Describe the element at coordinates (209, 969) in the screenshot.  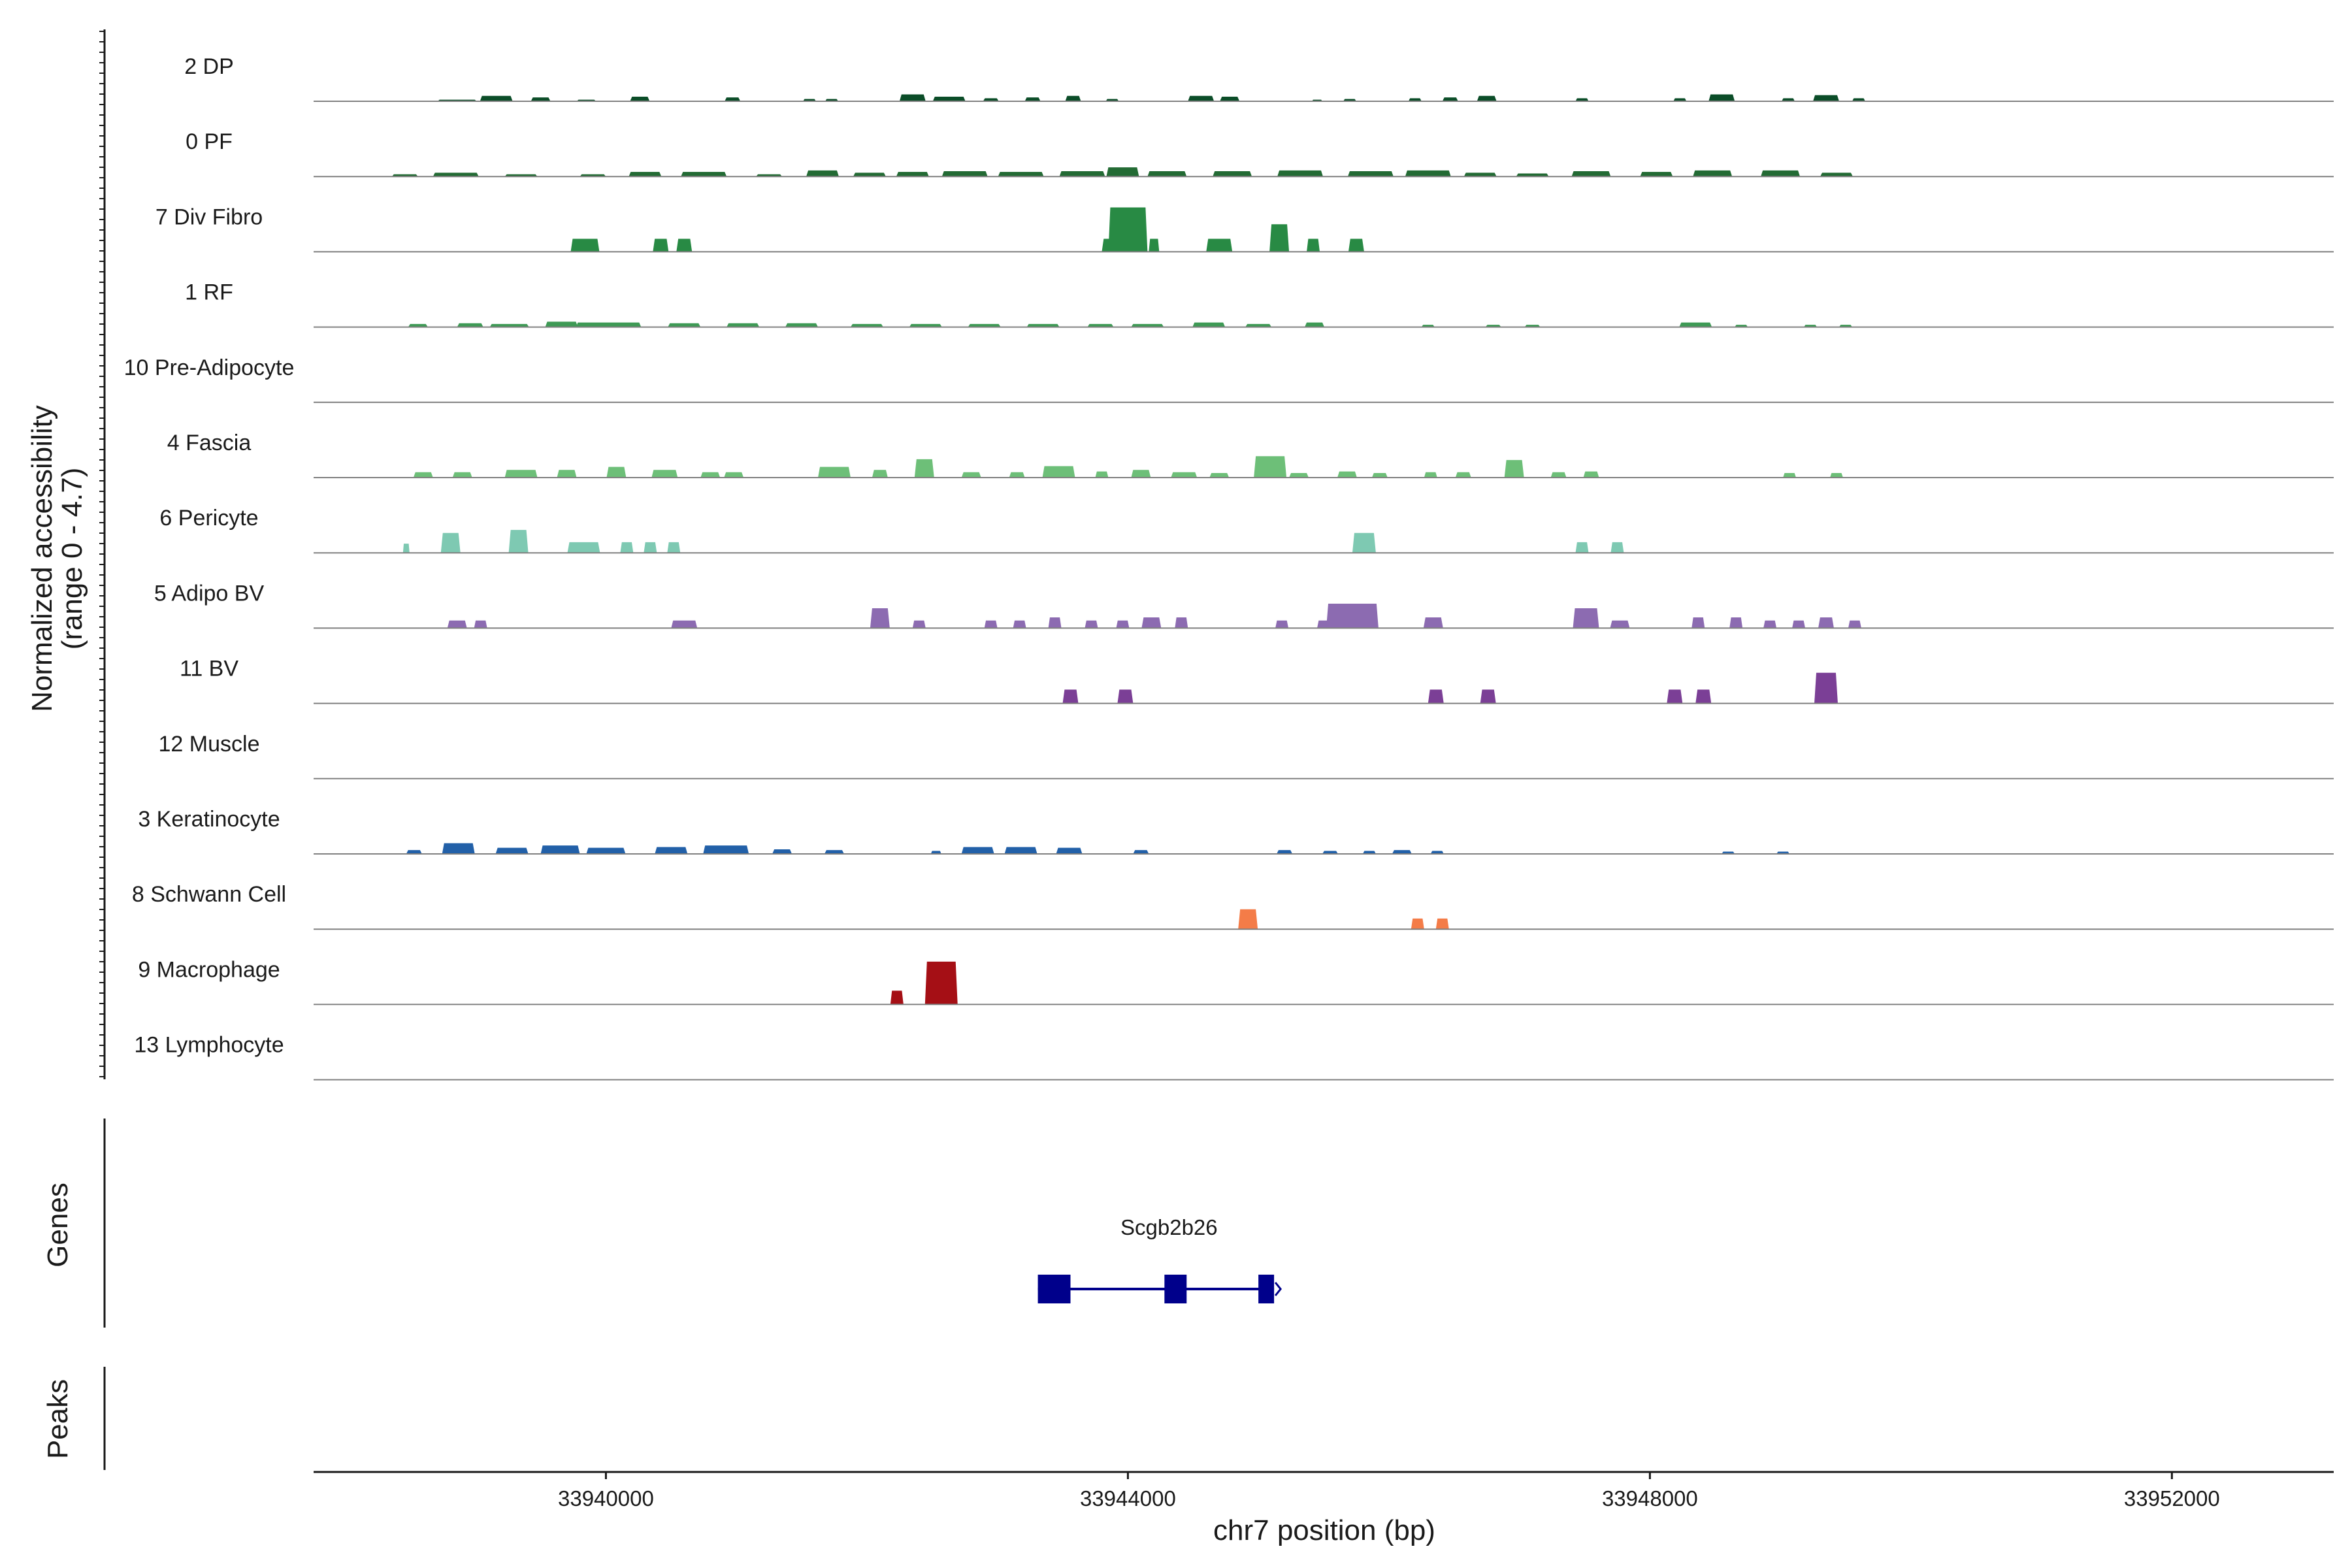
I see `track-label: 9 Macrophage` at that location.